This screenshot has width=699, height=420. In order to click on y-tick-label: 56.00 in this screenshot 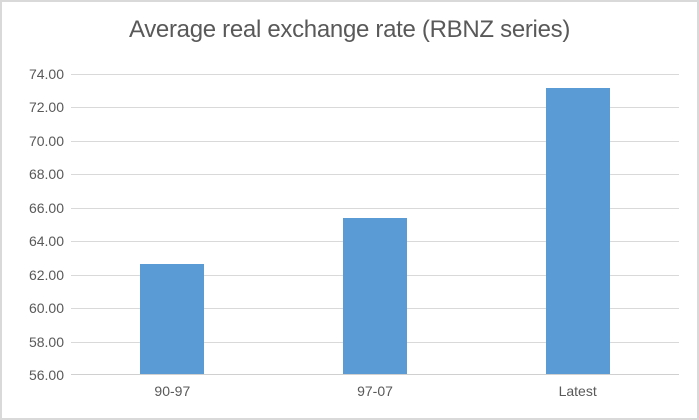, I will do `click(46, 375)`.